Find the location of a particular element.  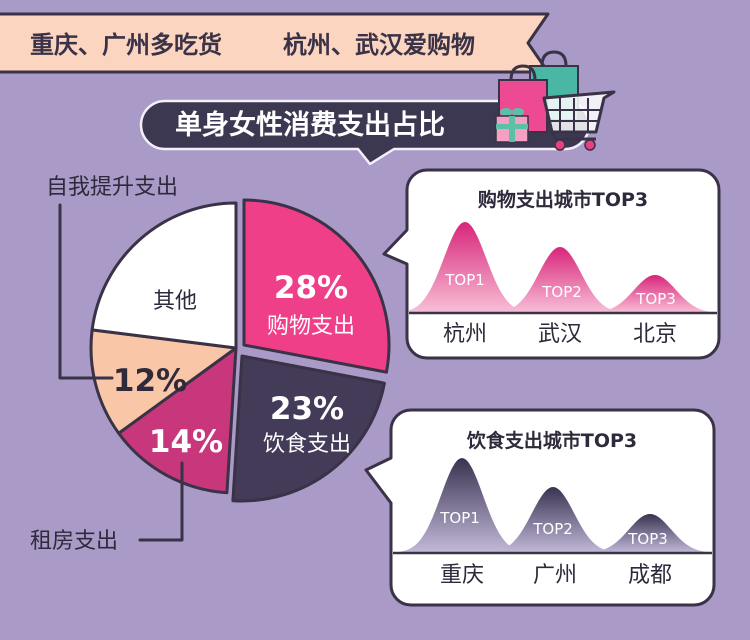

slice-label-self-improvement: 自我提升支出 is located at coordinates (112, 187).